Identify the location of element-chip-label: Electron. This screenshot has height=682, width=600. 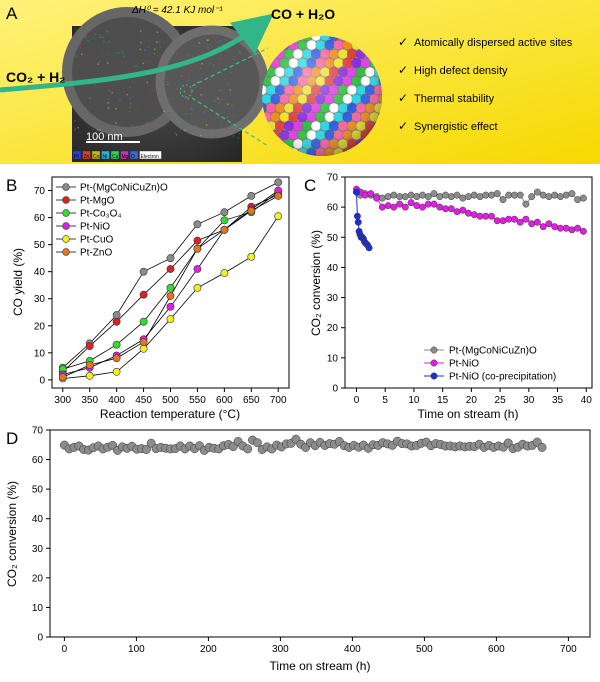
(150, 157).